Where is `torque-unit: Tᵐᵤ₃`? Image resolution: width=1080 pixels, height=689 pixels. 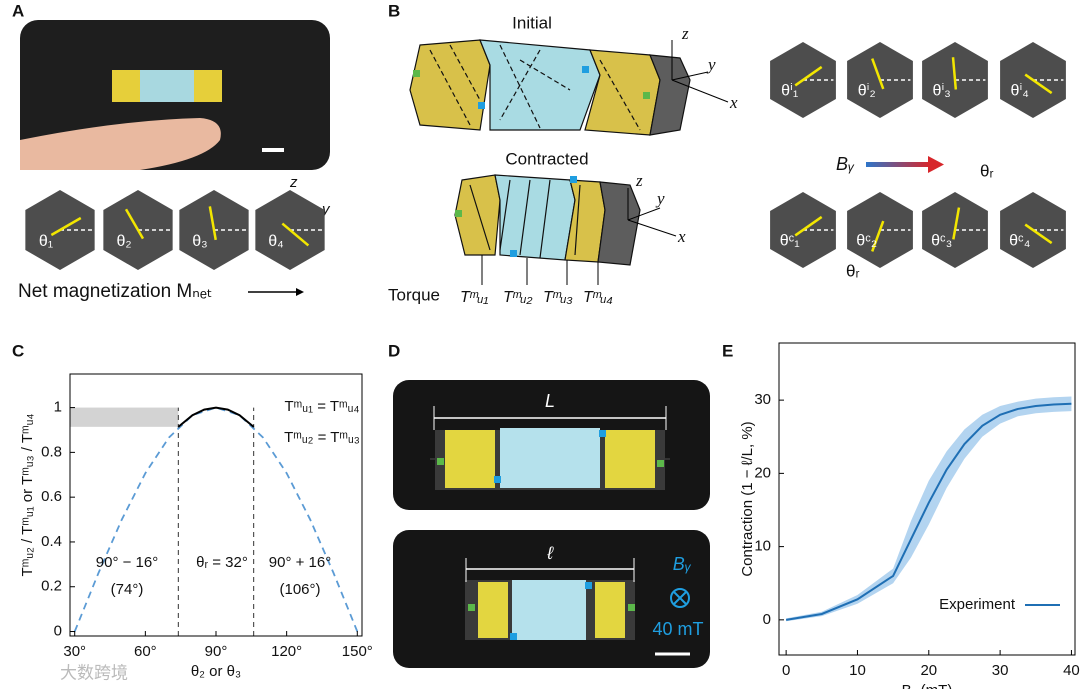 torque-unit: Tᵐᵤ₃ is located at coordinates (558, 297).